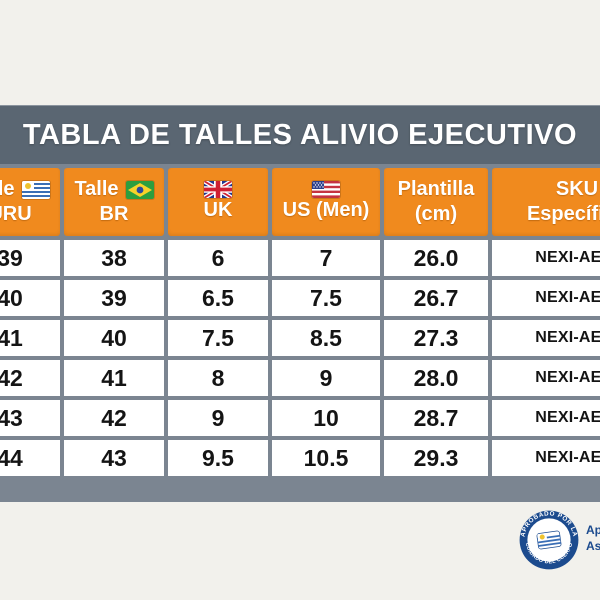 This screenshot has height=600, width=600. What do you see at coordinates (436, 189) in the screenshot?
I see `column-header-label: Plantilla` at bounding box center [436, 189].